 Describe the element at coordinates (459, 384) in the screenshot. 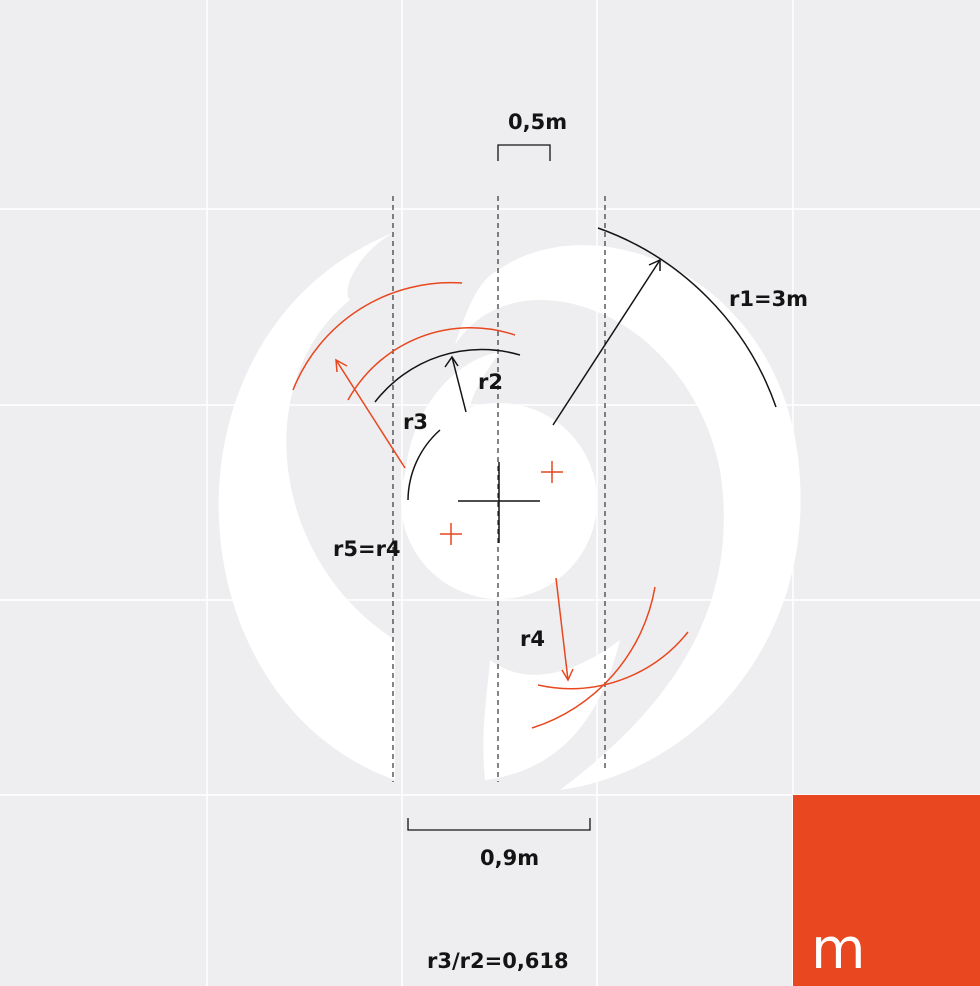

I see `arrow-r2` at that location.